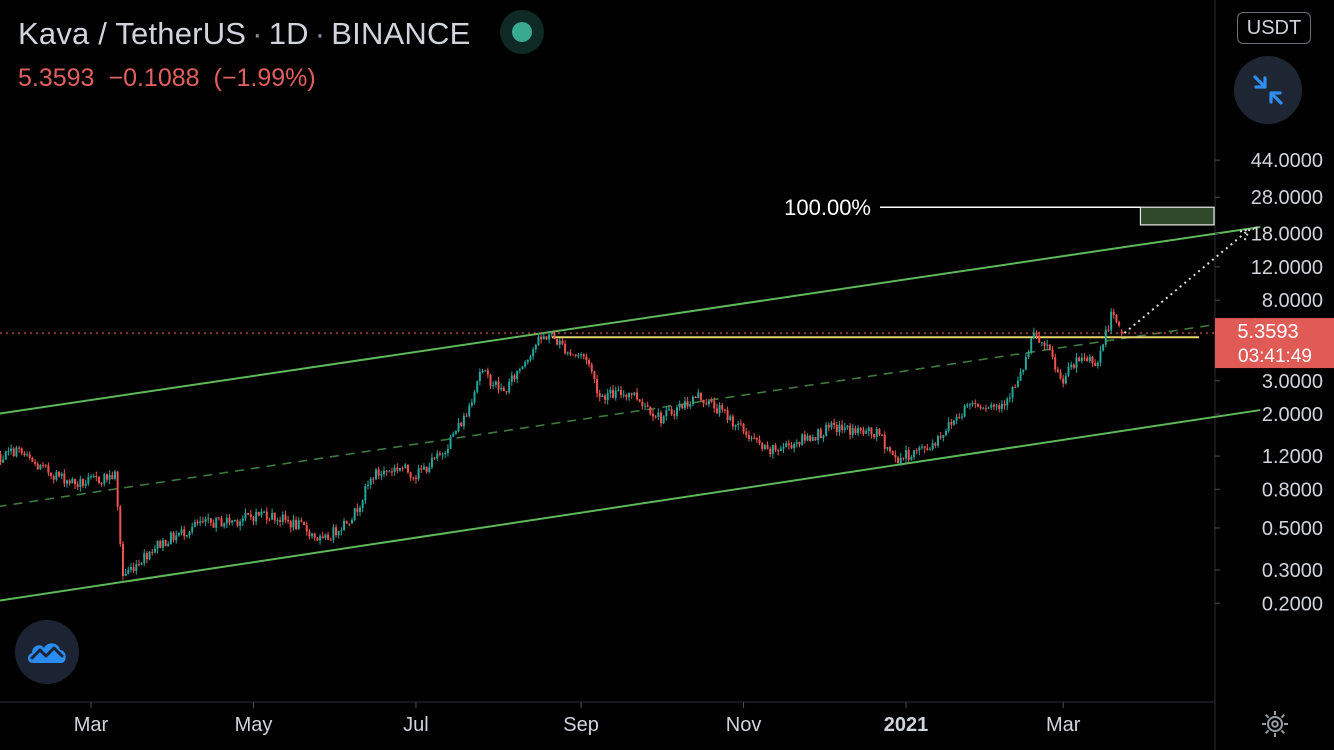  I want to click on last-price-badge-value: 5.3593, so click(1267, 332).